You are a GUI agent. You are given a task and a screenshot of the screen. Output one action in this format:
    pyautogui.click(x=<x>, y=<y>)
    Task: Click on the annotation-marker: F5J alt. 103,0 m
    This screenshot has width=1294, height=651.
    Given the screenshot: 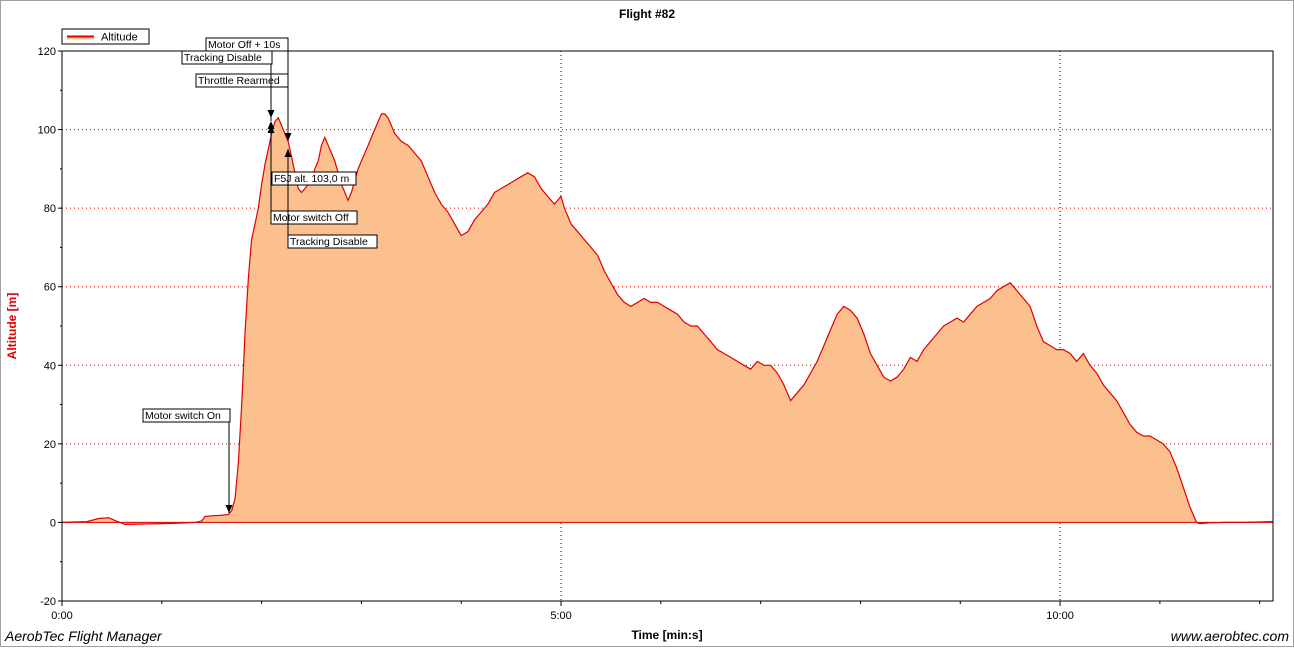 What is the action you would take?
    pyautogui.click(x=314, y=178)
    